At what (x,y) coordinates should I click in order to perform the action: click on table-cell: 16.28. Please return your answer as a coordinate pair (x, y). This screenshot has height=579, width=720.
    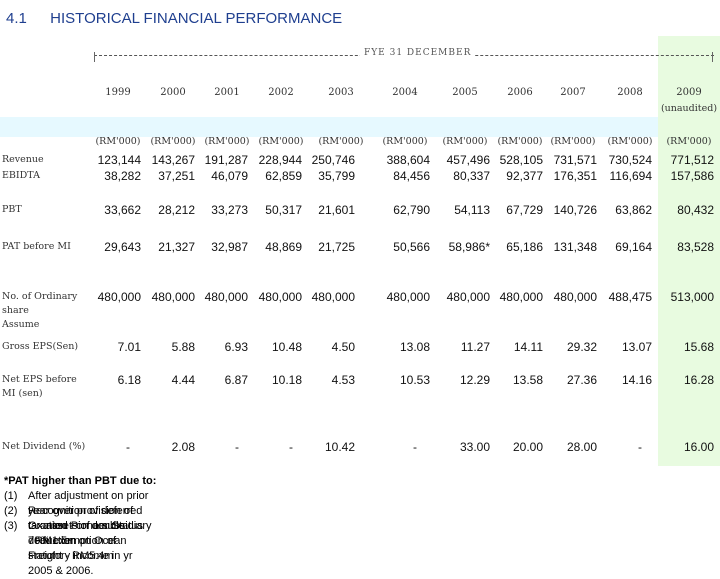
    Looking at the image, I should click on (698, 380).